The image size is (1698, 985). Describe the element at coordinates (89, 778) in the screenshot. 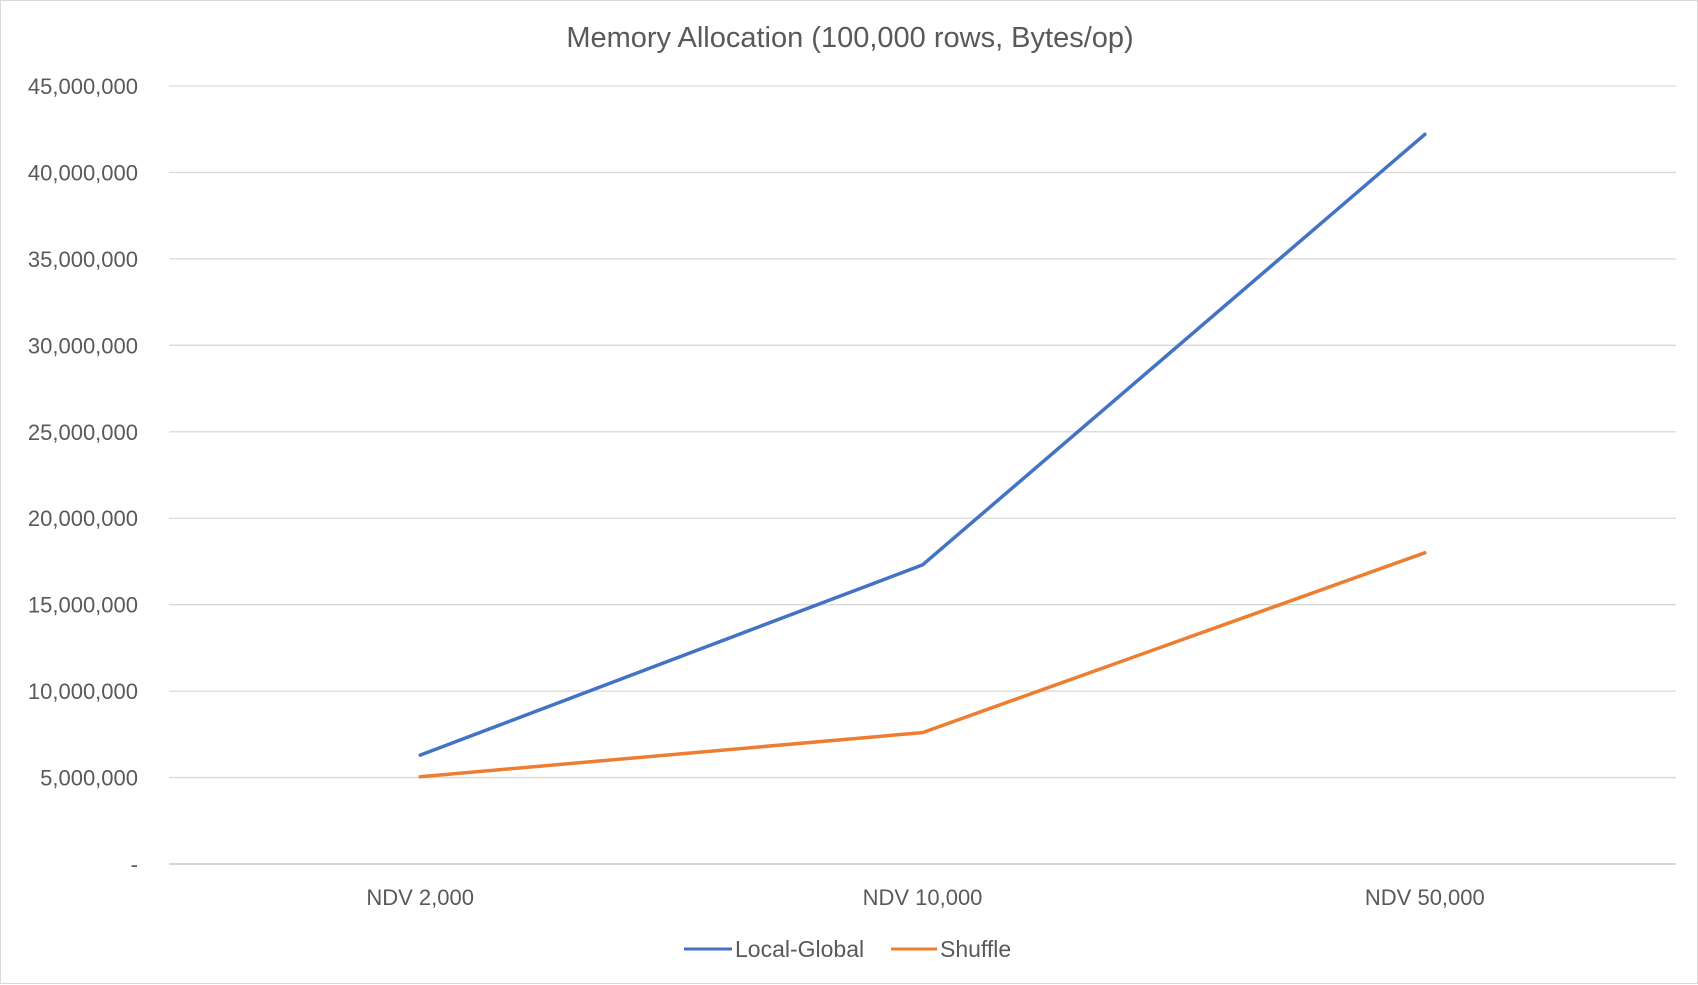

I see `y-tick-label: 5,000,000` at that location.